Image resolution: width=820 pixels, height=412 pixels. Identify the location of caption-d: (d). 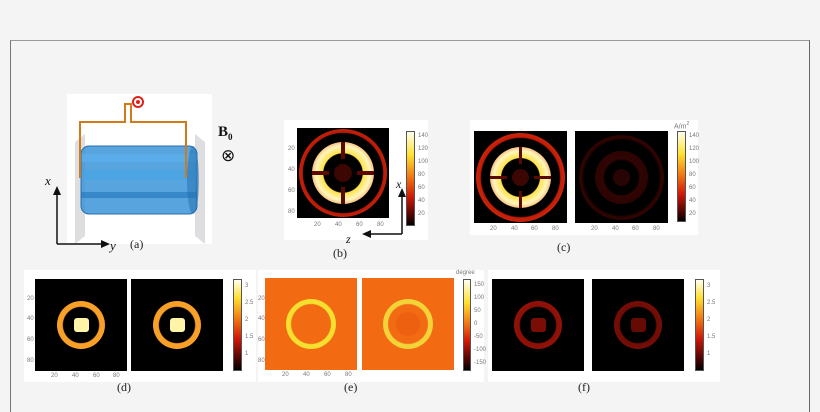
(124, 387).